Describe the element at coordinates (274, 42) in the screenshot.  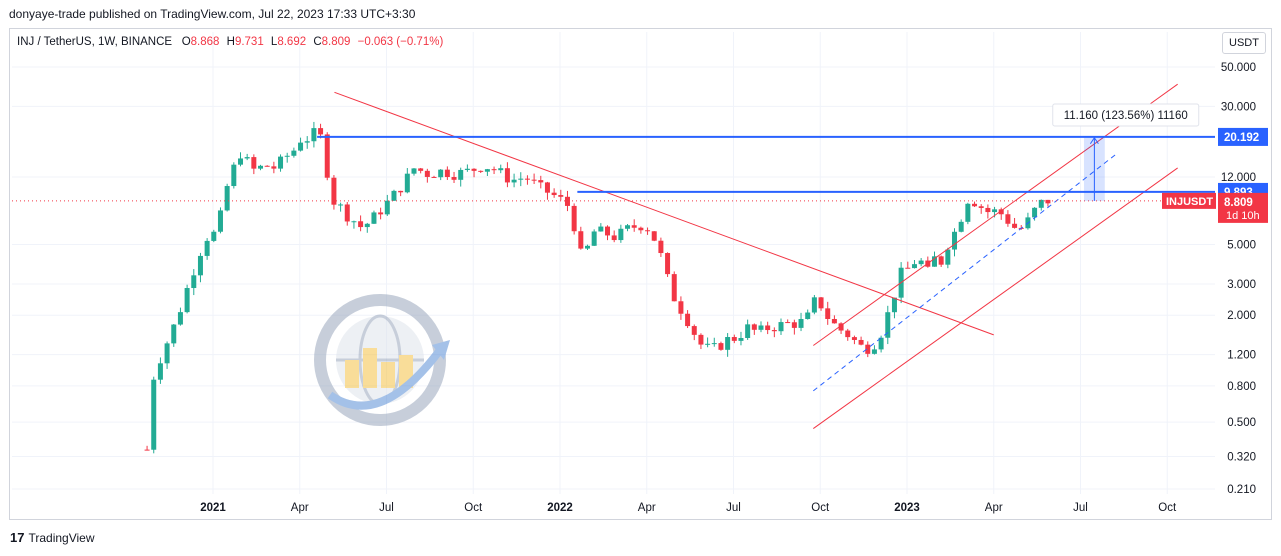
I see `low-label: L` at that location.